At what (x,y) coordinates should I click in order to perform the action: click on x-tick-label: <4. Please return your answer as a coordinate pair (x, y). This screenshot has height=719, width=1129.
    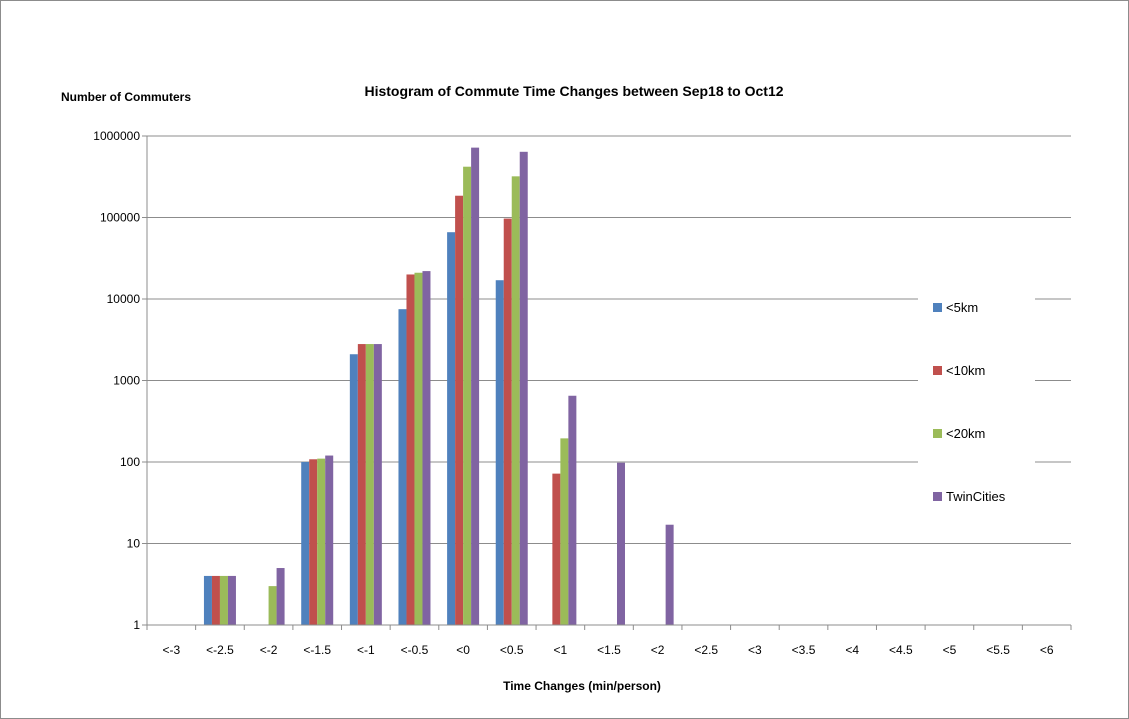
    Looking at the image, I should click on (852, 650).